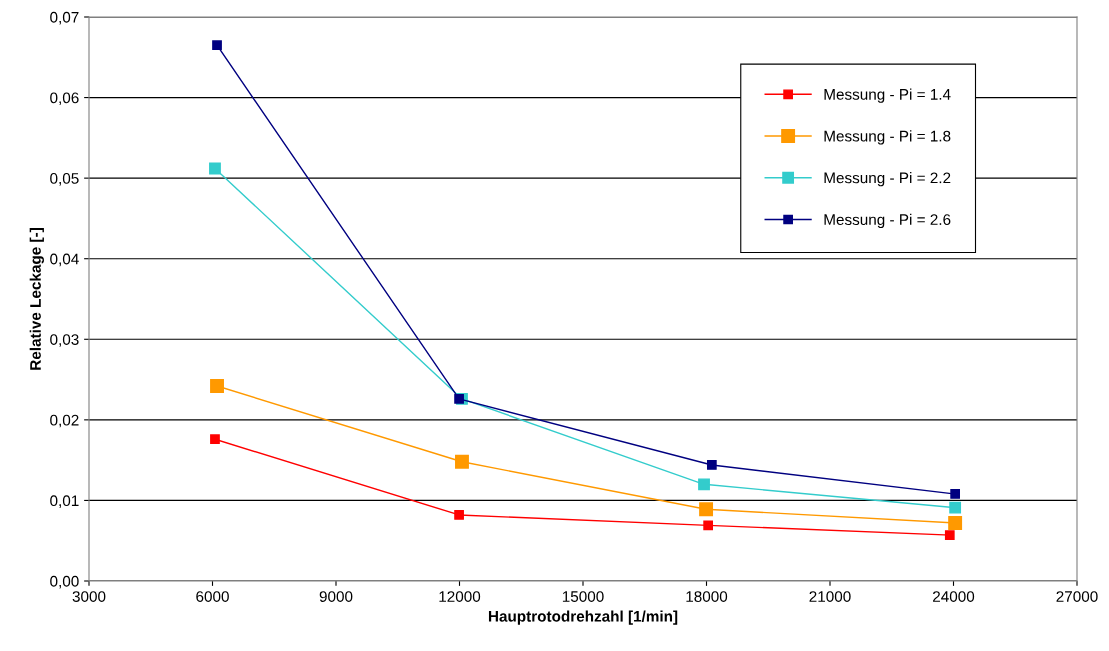 The width and height of the screenshot is (1109, 651). Describe the element at coordinates (583, 617) in the screenshot. I see `x-axis-title: Hauptrotodrehzahl [1/min]` at that location.